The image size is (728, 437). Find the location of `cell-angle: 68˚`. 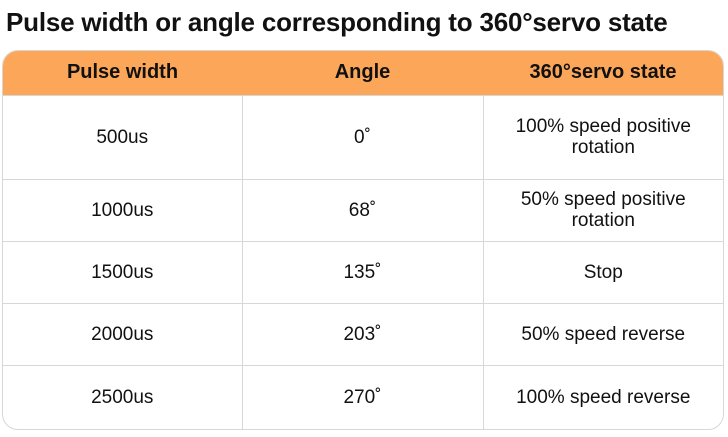

cell-angle: 68˚ is located at coordinates (363, 209).